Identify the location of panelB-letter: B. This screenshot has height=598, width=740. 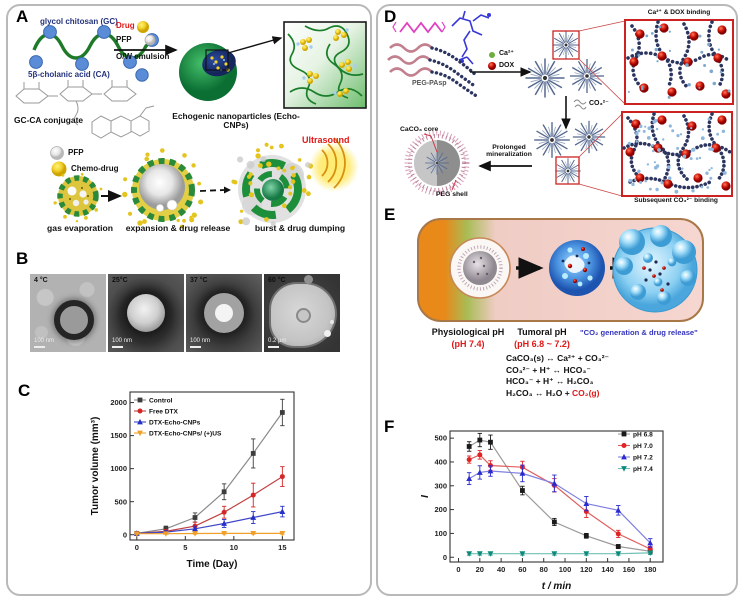
(22, 258).